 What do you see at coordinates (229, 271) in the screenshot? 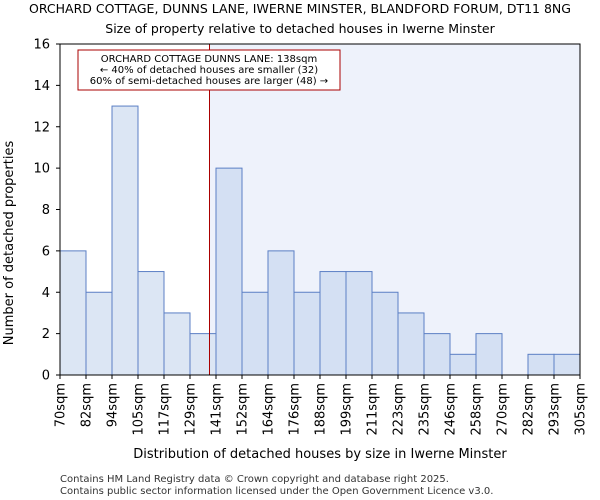
I see `bar-141sqm` at bounding box center [229, 271].